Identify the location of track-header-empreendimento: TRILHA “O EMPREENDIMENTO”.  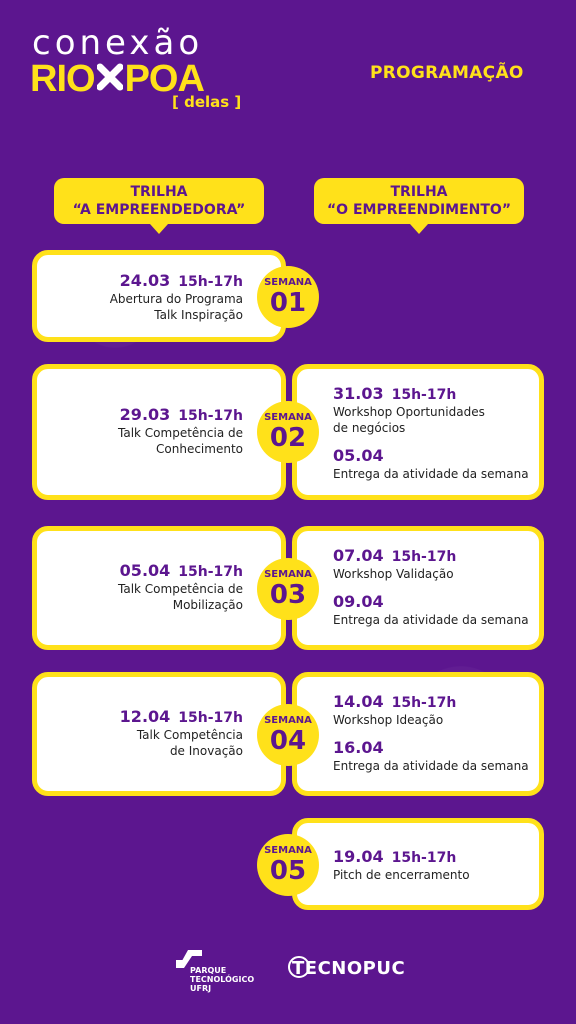
(419, 206).